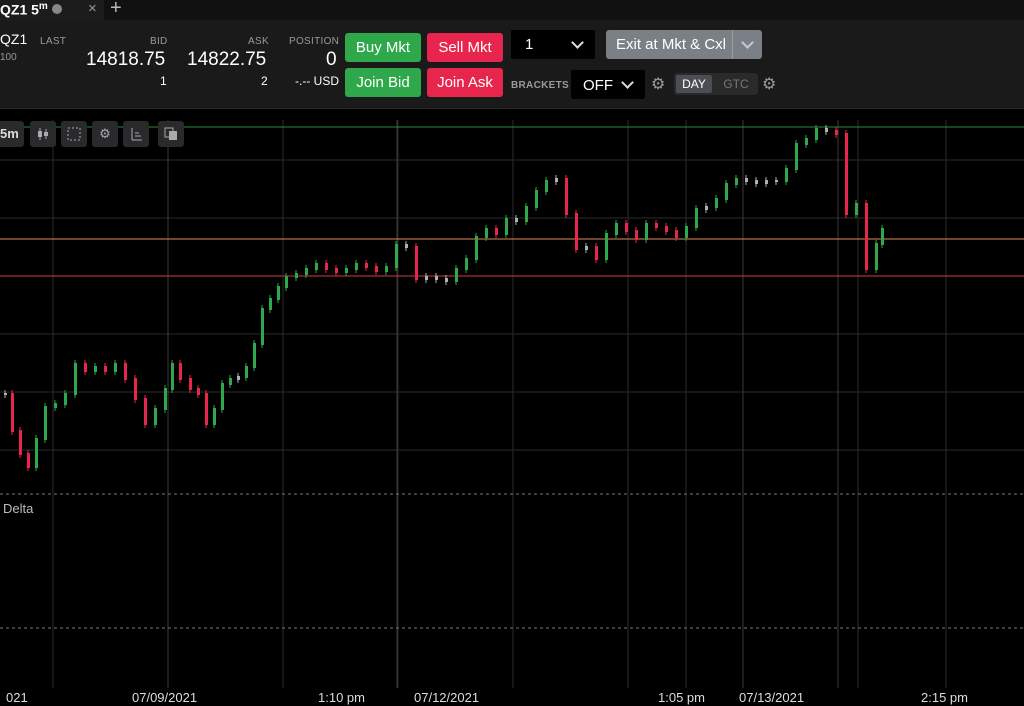 The height and width of the screenshot is (706, 1024). What do you see at coordinates (165, 697) in the screenshot?
I see `x-axis-label: 07/09/2021` at bounding box center [165, 697].